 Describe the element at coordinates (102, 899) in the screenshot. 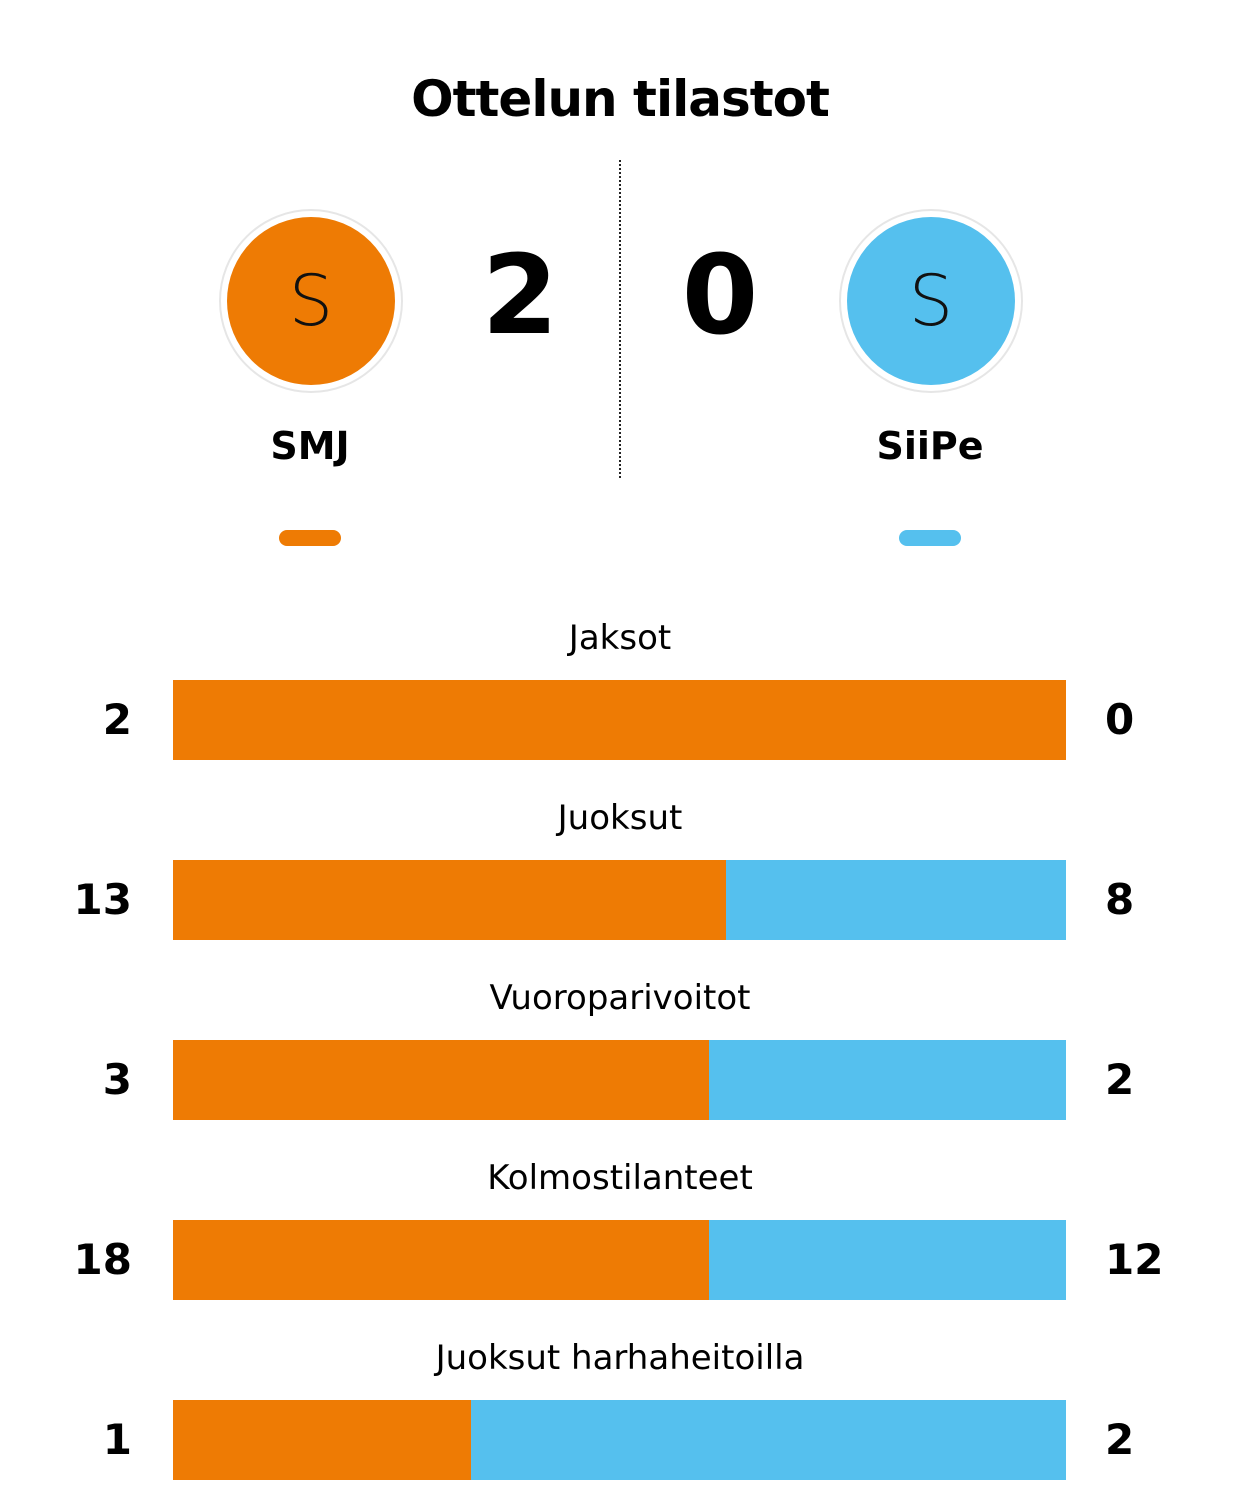

I see `home-value-juoksut: 13` at that location.